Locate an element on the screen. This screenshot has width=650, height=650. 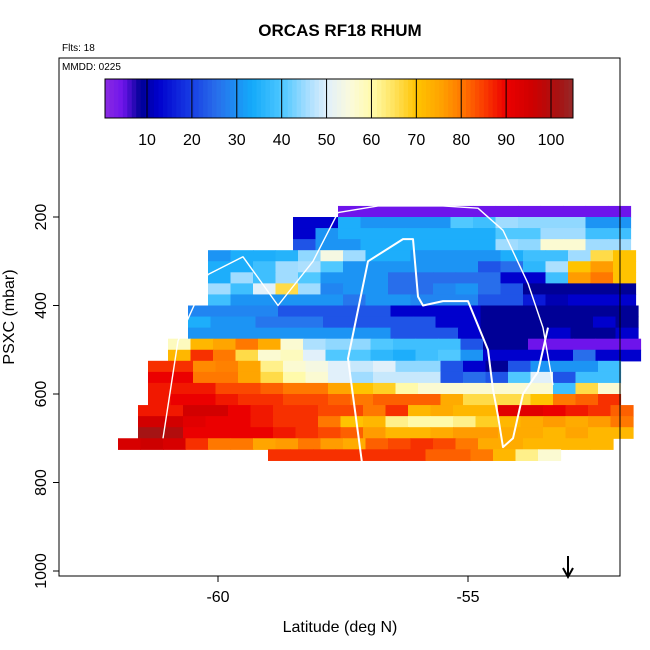
colorbar-tick-label: 80 is located at coordinates (461, 140).